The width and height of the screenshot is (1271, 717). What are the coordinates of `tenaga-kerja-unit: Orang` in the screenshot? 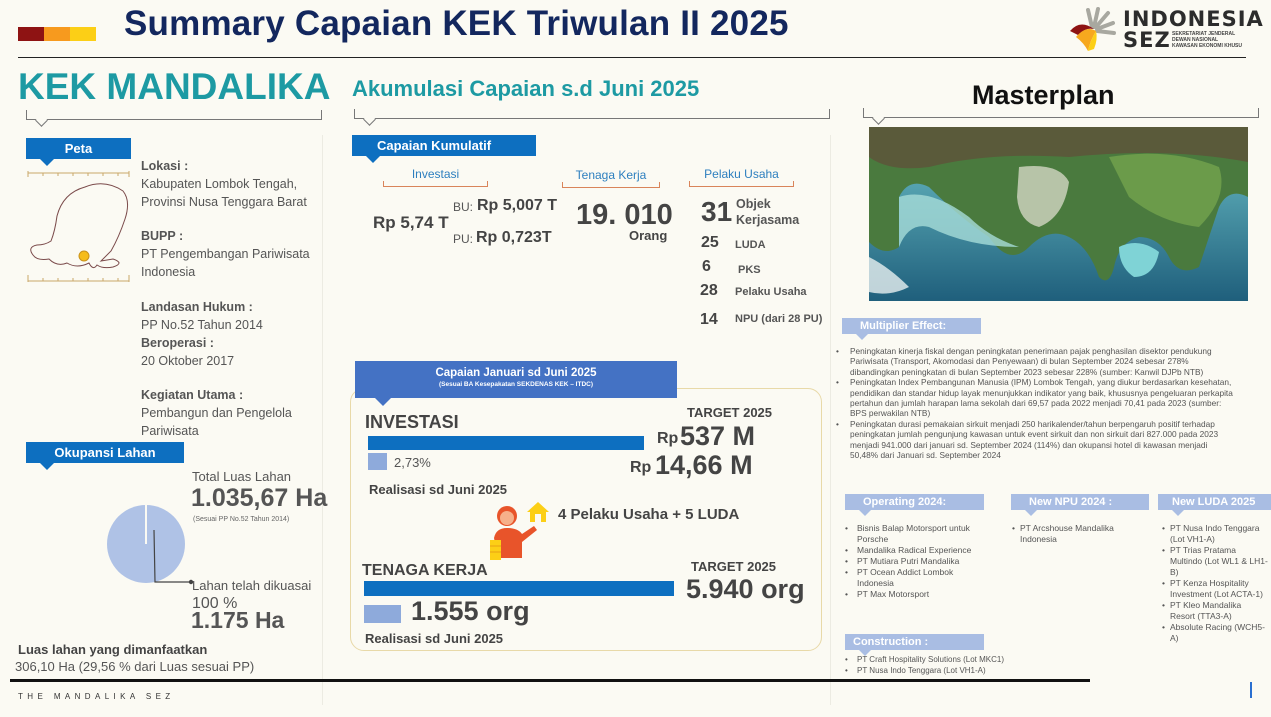 It's located at (648, 235).